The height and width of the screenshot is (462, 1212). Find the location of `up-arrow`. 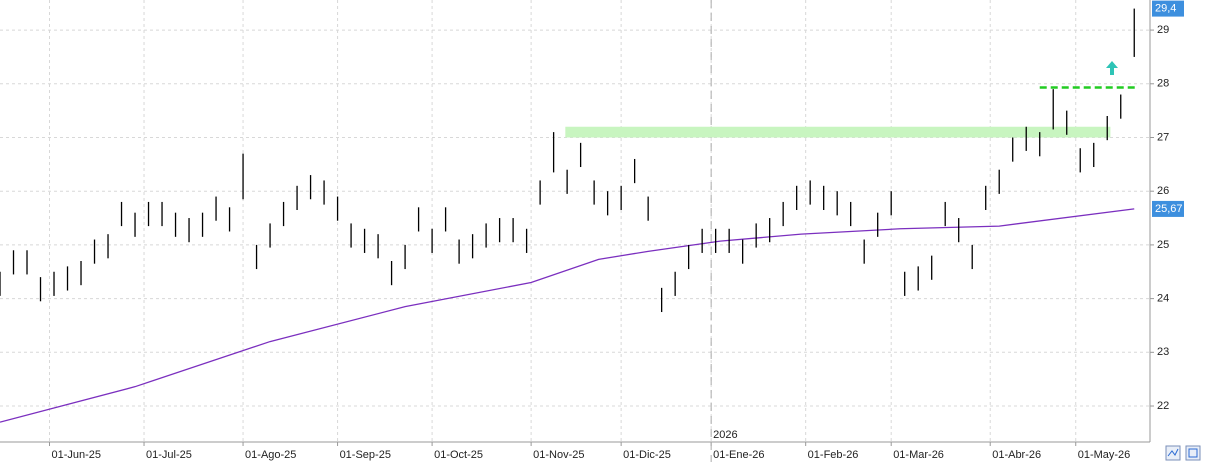

up-arrow is located at coordinates (1112, 68).